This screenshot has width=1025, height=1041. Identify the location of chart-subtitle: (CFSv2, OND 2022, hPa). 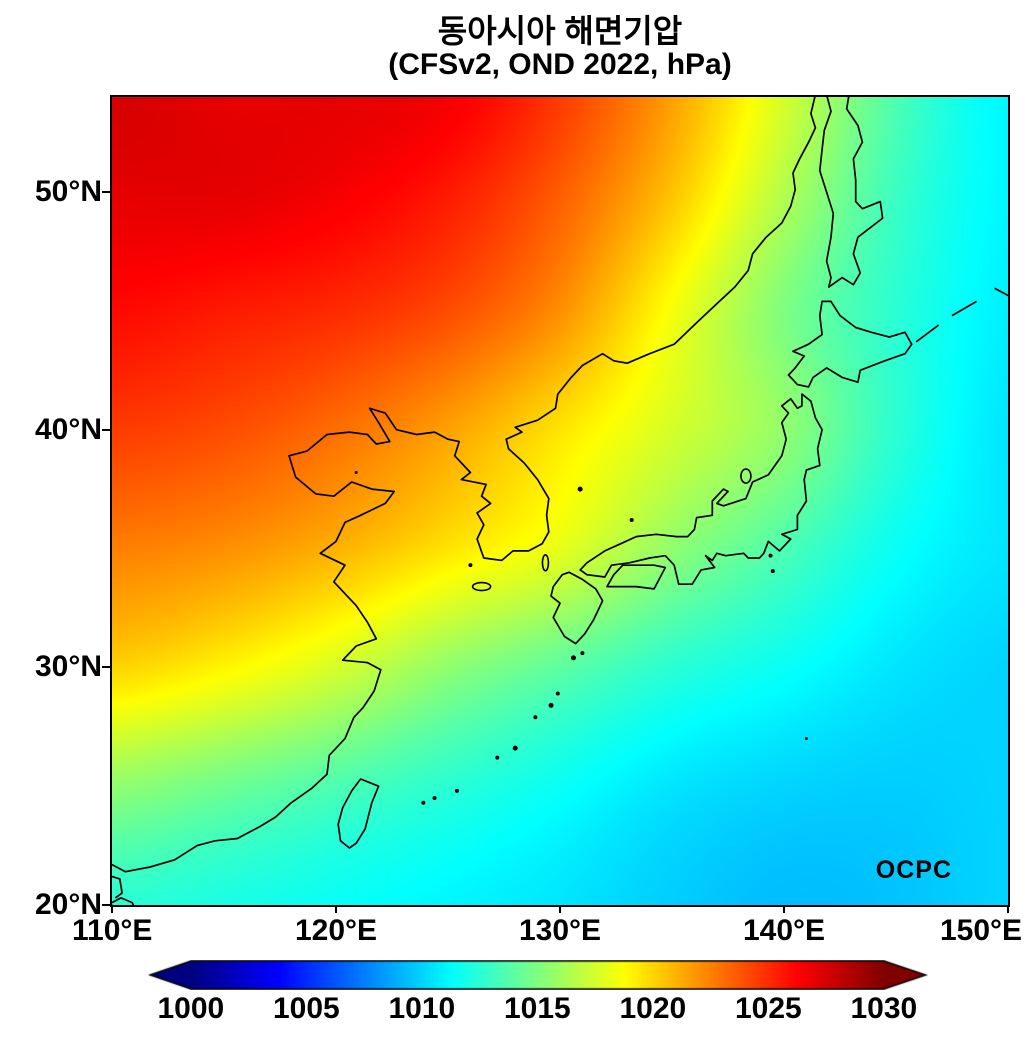
(560, 64).